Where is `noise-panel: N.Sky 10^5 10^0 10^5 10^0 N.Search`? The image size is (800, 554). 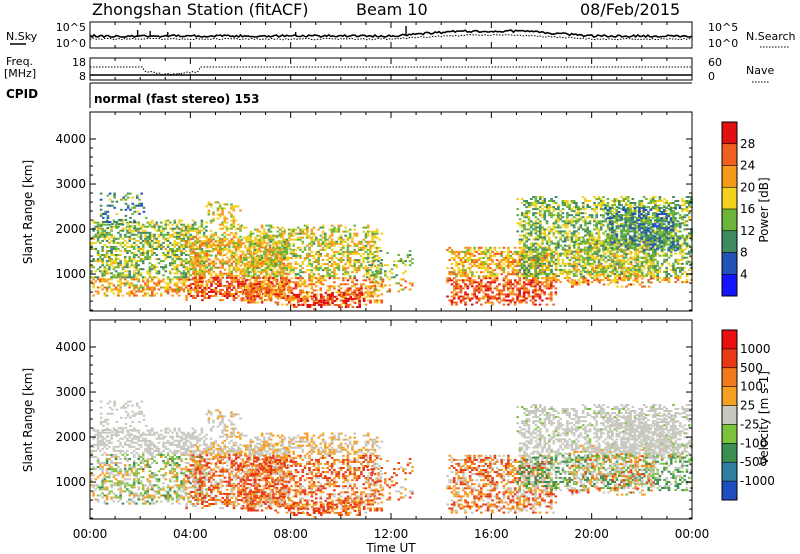
noise-panel: N.Sky 10^5 10^0 10^5 10^0 N.Search is located at coordinates (401, 35).